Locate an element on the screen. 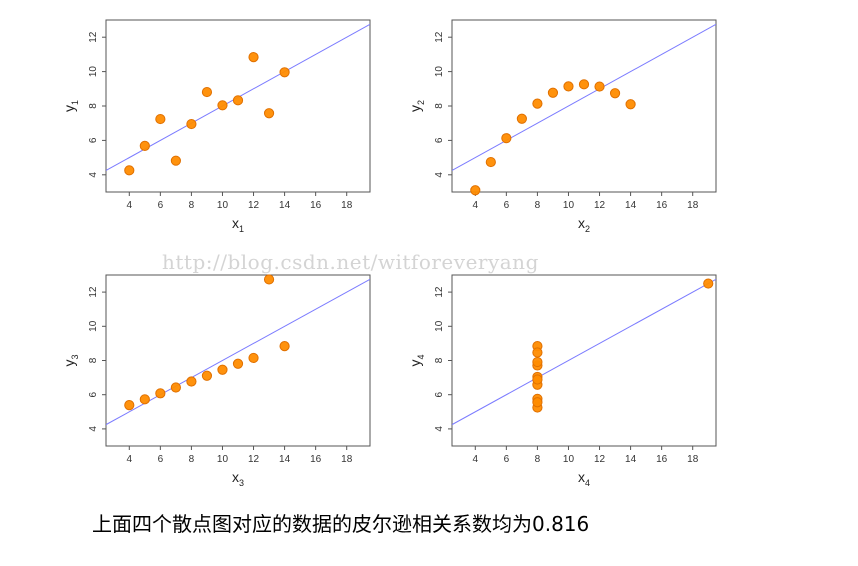 The image size is (858, 566). scatter-panel-2: 4 6 8 10 12 14 16 18 4 6 8 10 12 x2 y2 is located at coordinates (562, 126).